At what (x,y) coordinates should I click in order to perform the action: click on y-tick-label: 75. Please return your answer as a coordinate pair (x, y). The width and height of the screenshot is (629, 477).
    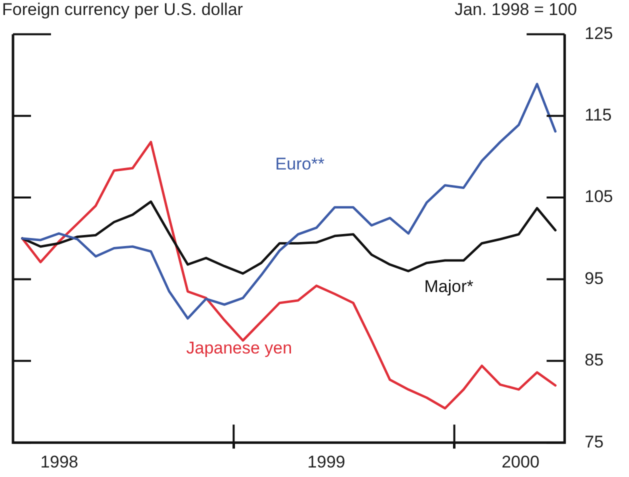
    Looking at the image, I should click on (594, 442).